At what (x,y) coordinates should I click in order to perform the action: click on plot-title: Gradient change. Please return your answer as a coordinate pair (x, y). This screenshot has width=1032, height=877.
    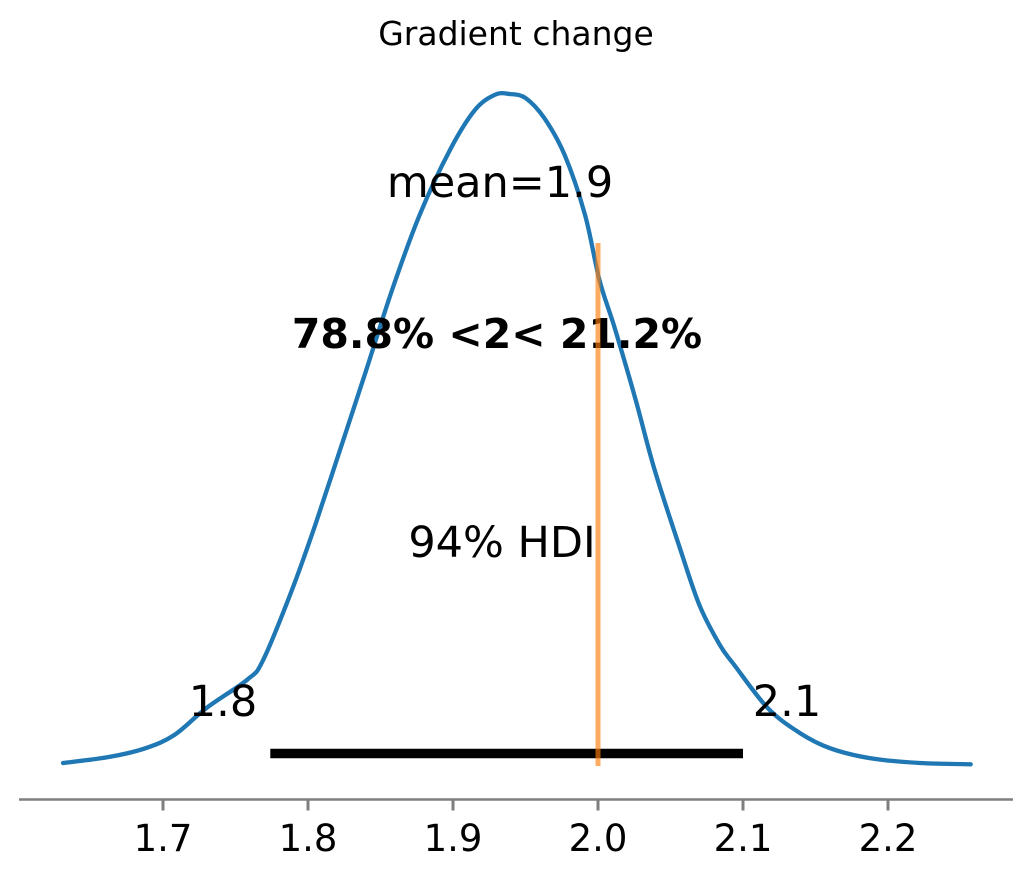
    Looking at the image, I should click on (516, 33).